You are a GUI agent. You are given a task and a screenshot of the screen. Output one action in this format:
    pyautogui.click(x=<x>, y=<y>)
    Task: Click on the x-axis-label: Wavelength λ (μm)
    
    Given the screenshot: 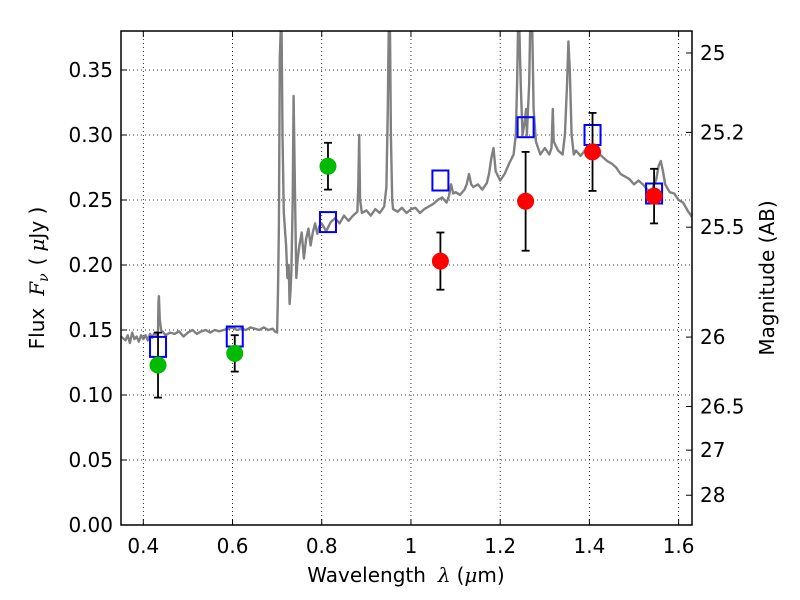 What is the action you would take?
    pyautogui.click(x=405, y=575)
    